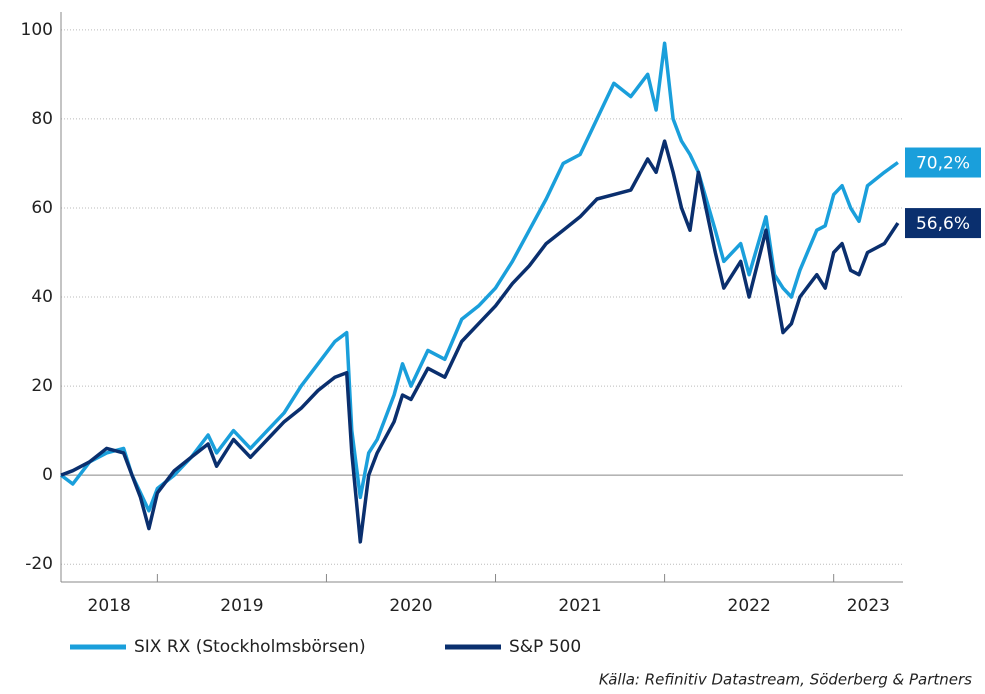 This screenshot has width=985, height=694. Describe the element at coordinates (868, 606) in the screenshot. I see `x-tick-label: 2023` at that location.